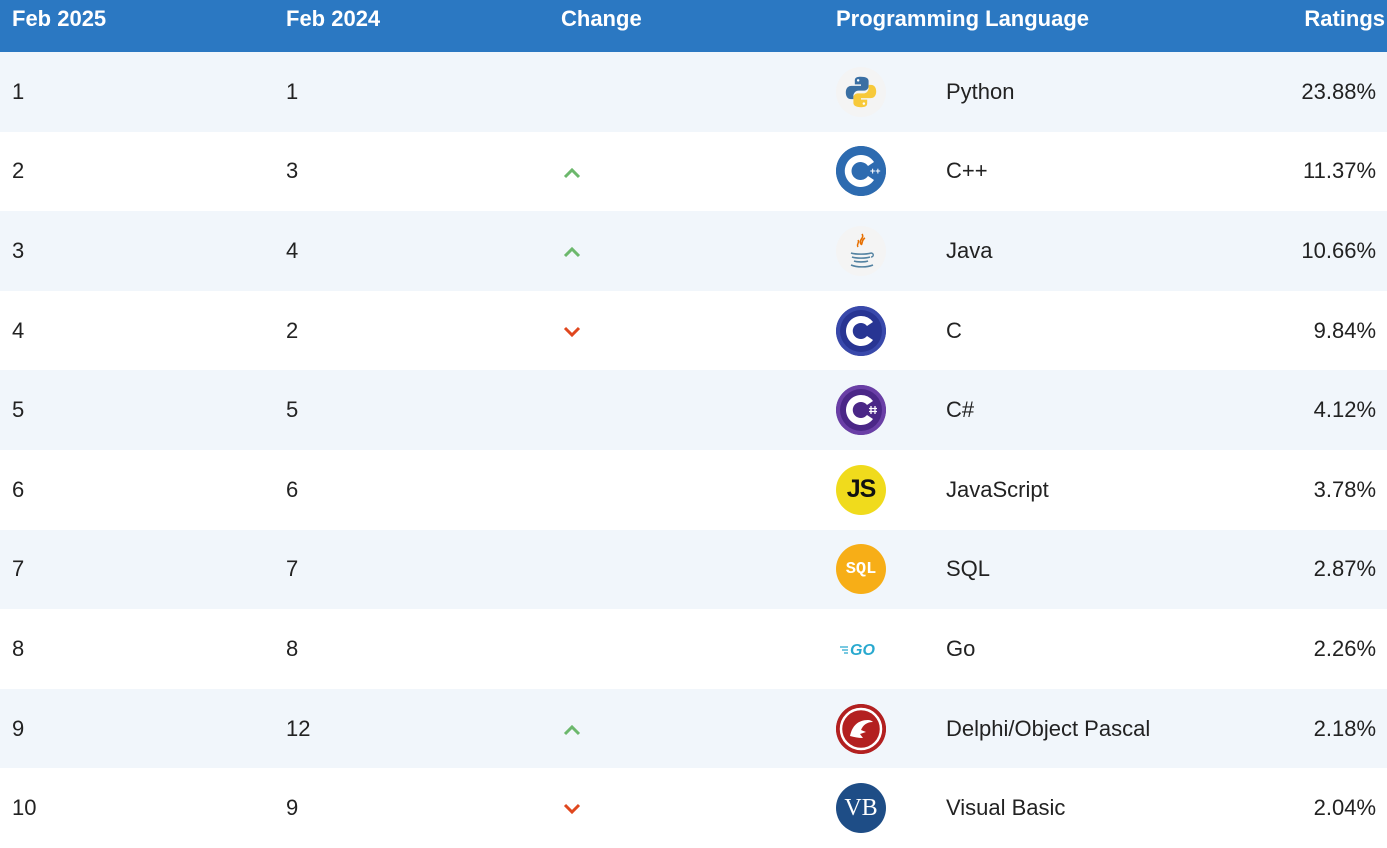 This screenshot has height=848, width=1387. What do you see at coordinates (878, 570) in the screenshot?
I see `sql-logo-icon: SQL` at bounding box center [878, 570].